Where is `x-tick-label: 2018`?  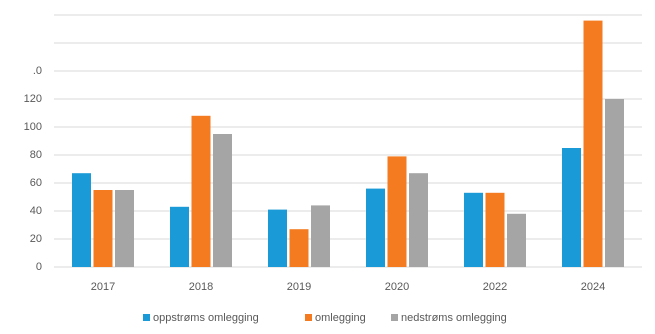
x-tick-label: 2018 is located at coordinates (201, 287).